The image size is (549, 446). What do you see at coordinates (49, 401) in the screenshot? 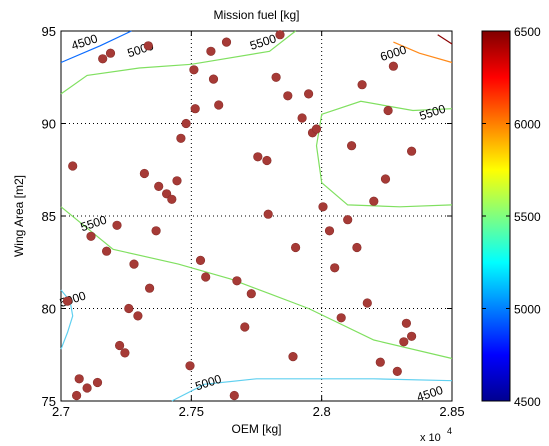
I see `y-tick-label: 75` at bounding box center [49, 401].